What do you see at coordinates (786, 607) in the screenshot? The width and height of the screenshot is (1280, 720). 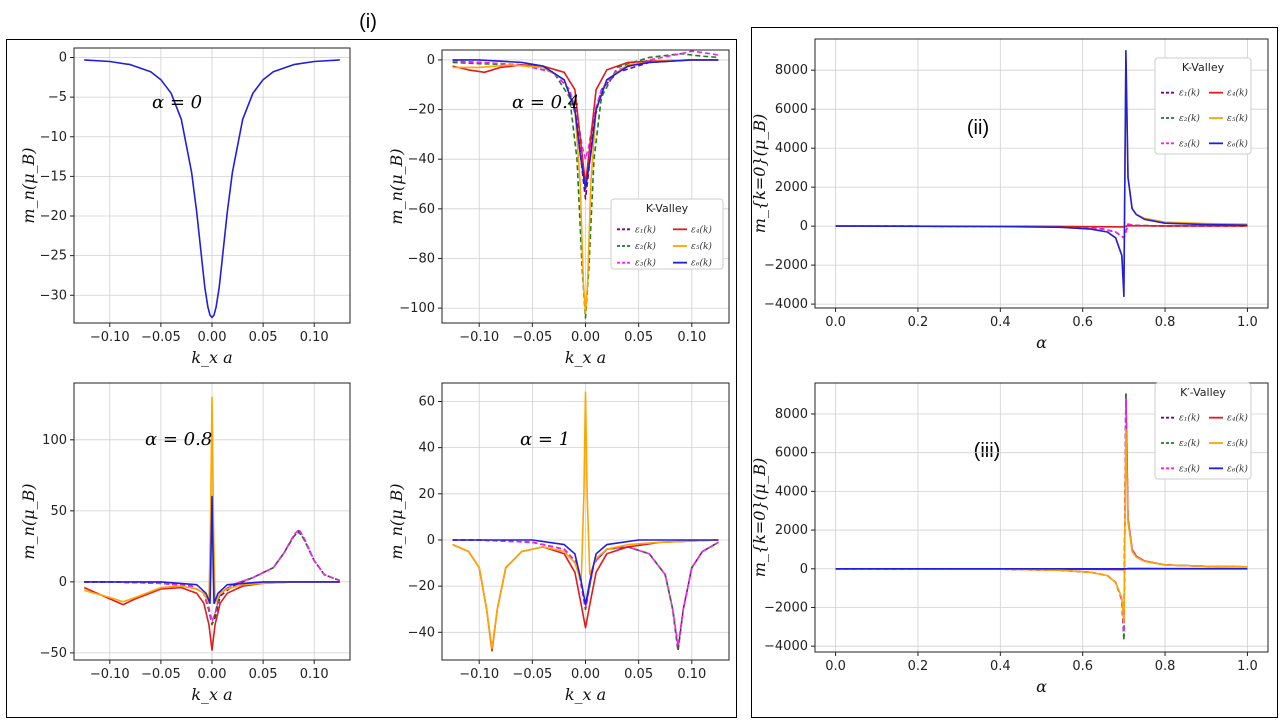 I see `y-tick-label: −2000` at bounding box center [786, 607].